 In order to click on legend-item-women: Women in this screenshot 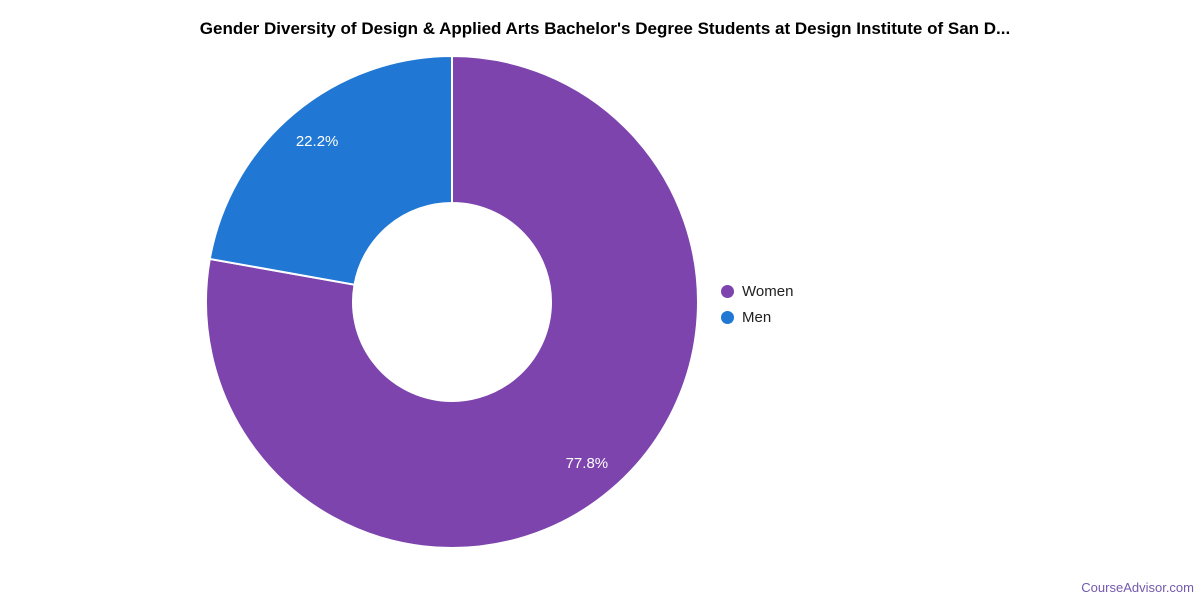, I will do `click(757, 291)`.